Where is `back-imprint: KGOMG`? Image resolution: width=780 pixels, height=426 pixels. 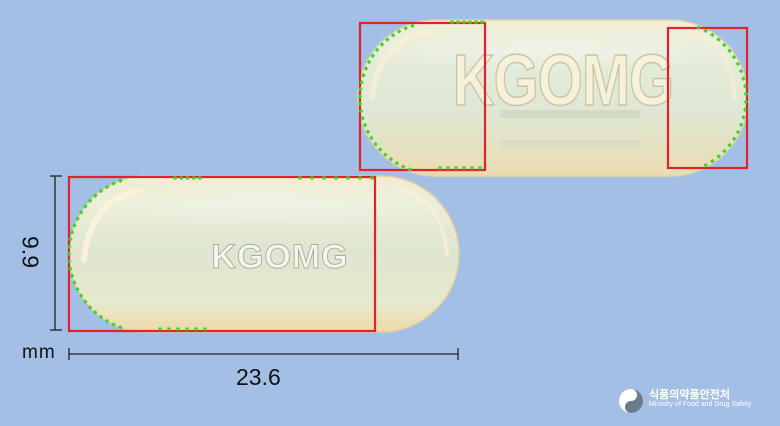
back-imprint: KGOMG is located at coordinates (563, 80).